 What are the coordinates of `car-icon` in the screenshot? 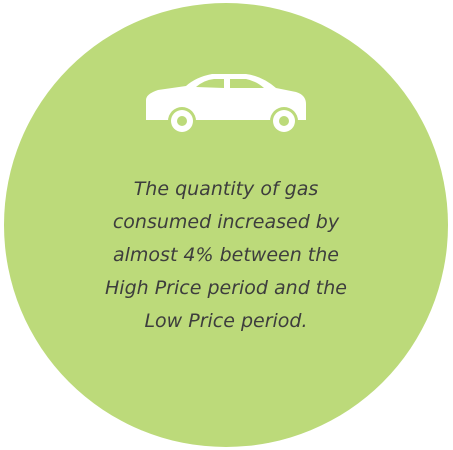 It's located at (226, 104).